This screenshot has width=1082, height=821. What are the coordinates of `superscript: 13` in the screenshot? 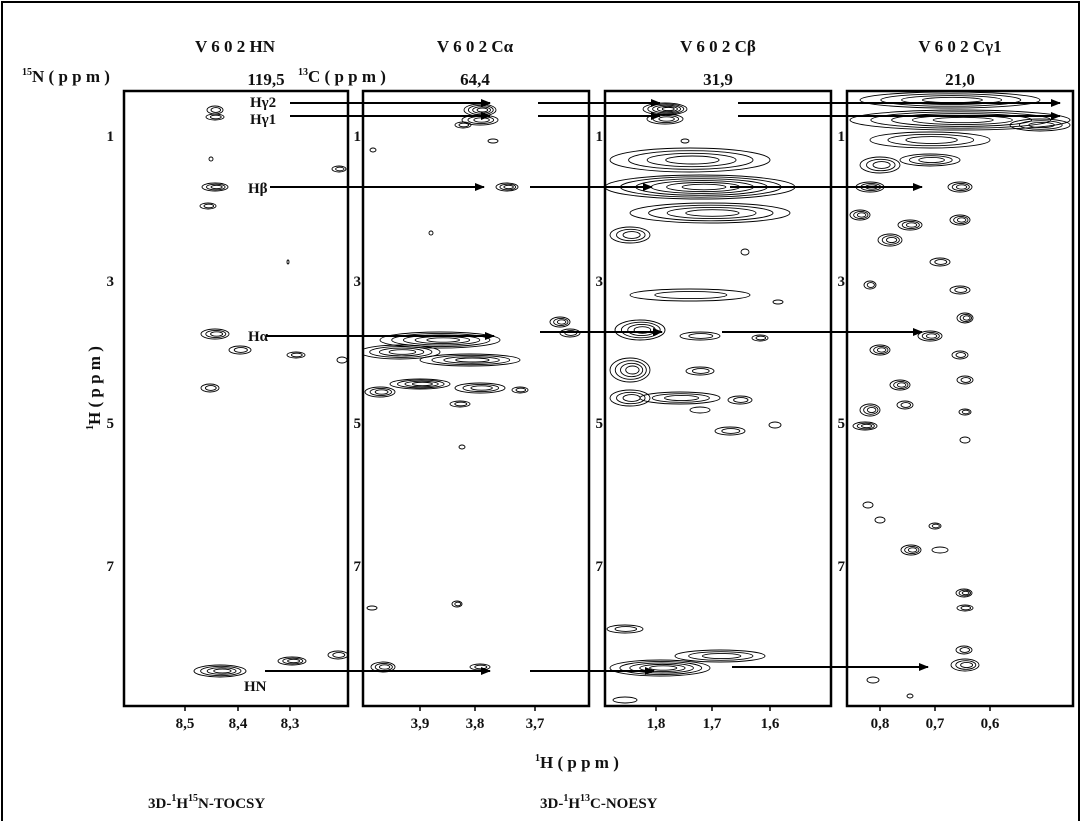 It's located at (585, 798).